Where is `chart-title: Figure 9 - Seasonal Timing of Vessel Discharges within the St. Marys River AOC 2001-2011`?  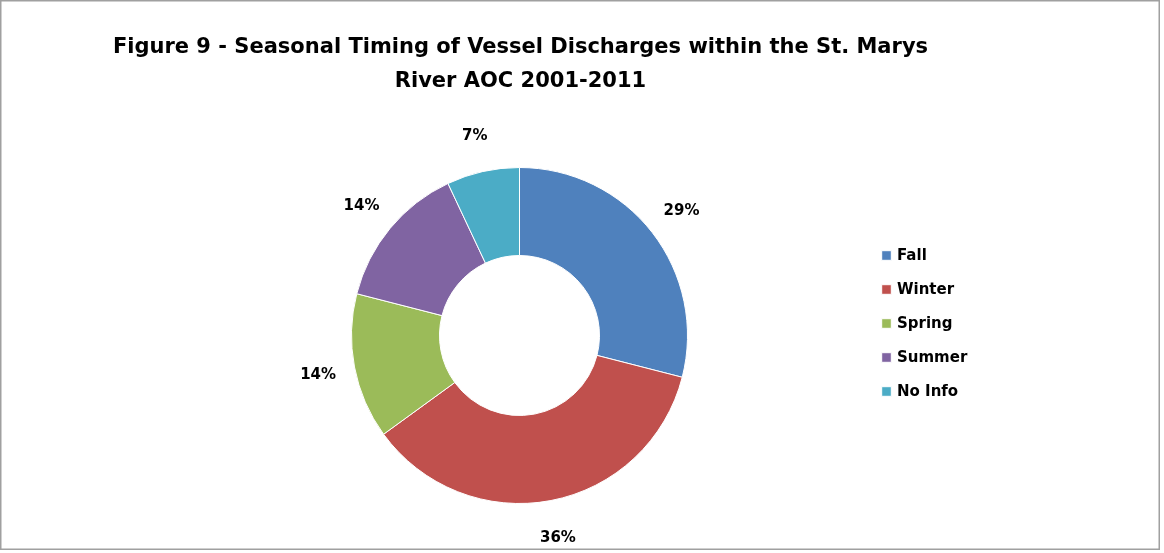 chart-title: Figure 9 - Seasonal Timing of Vessel Discharges within the St. Marys River AOC 2001-2011 is located at coordinates (520, 62).